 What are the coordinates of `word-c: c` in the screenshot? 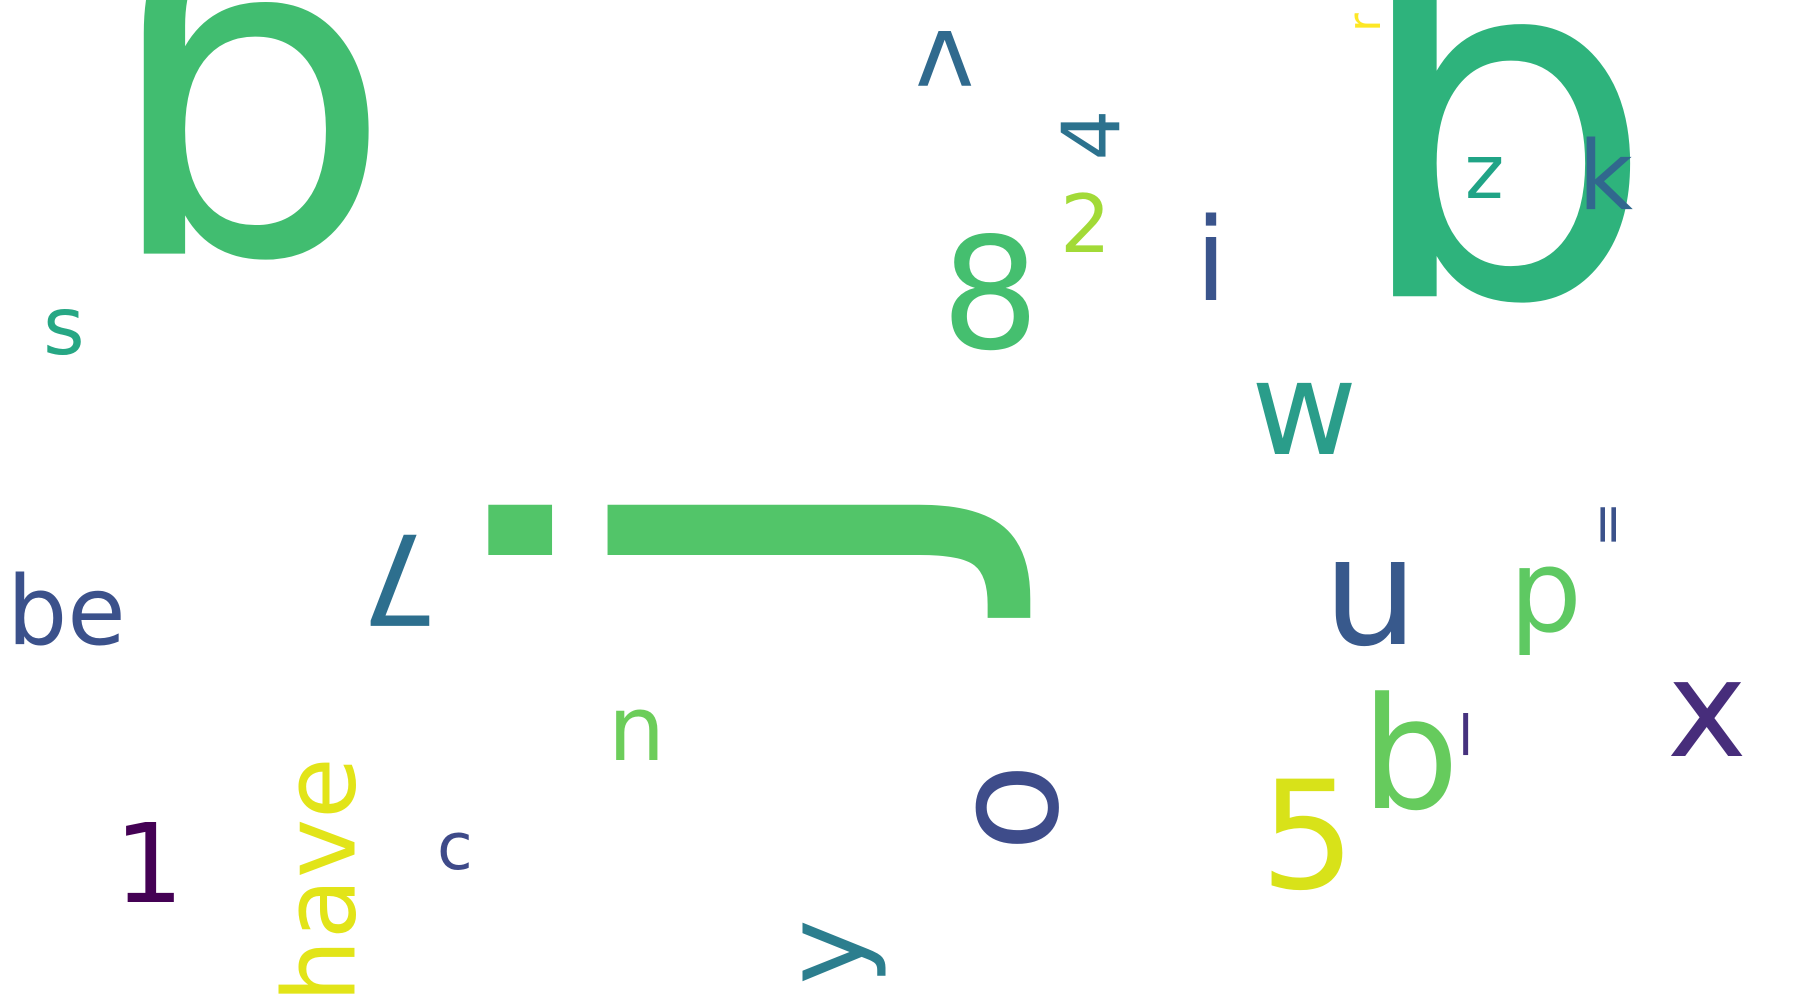 It's located at (455, 847).